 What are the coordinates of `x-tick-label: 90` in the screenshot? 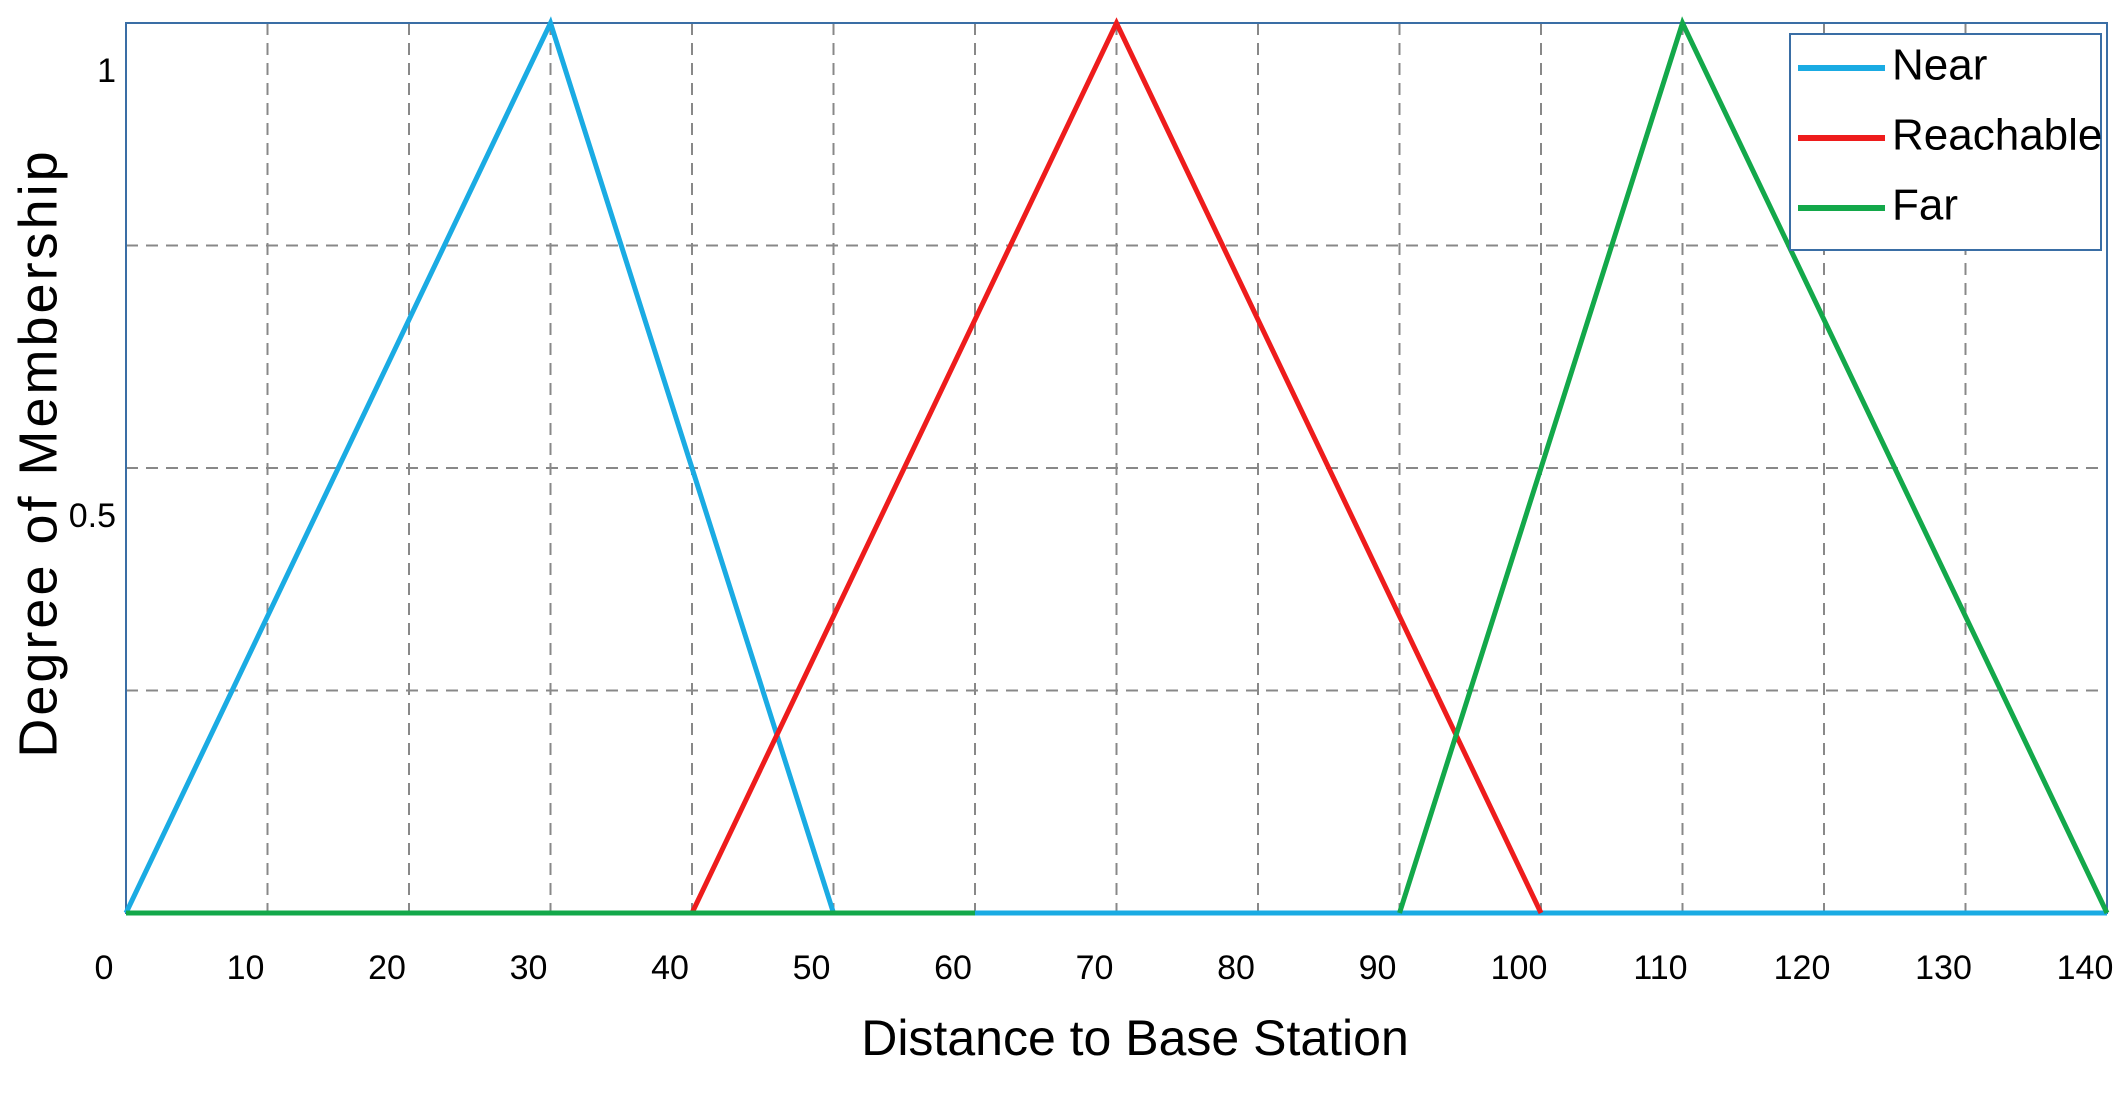 It's located at (1378, 968).